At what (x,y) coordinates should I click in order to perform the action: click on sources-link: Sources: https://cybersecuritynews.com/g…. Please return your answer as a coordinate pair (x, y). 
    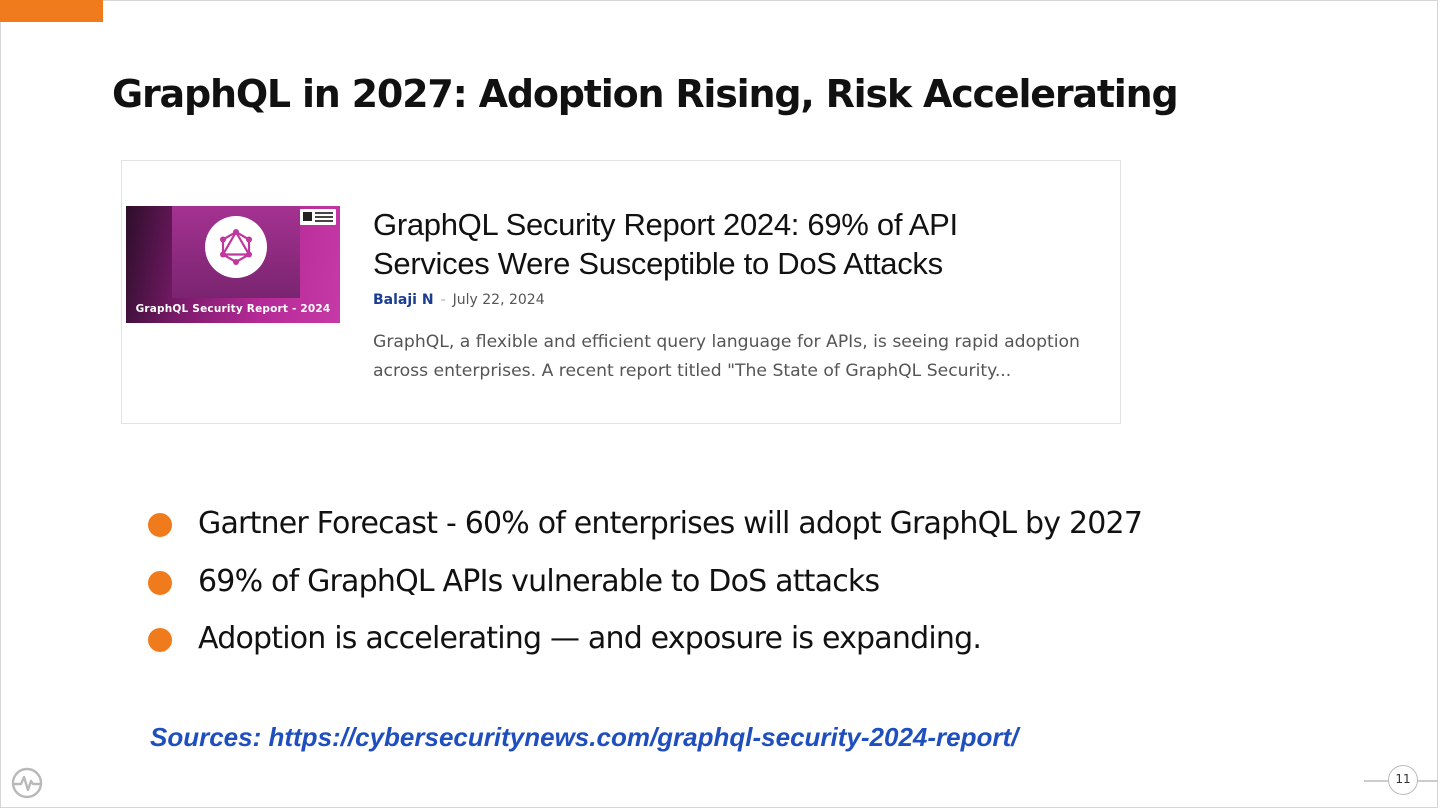
    Looking at the image, I should click on (584, 737).